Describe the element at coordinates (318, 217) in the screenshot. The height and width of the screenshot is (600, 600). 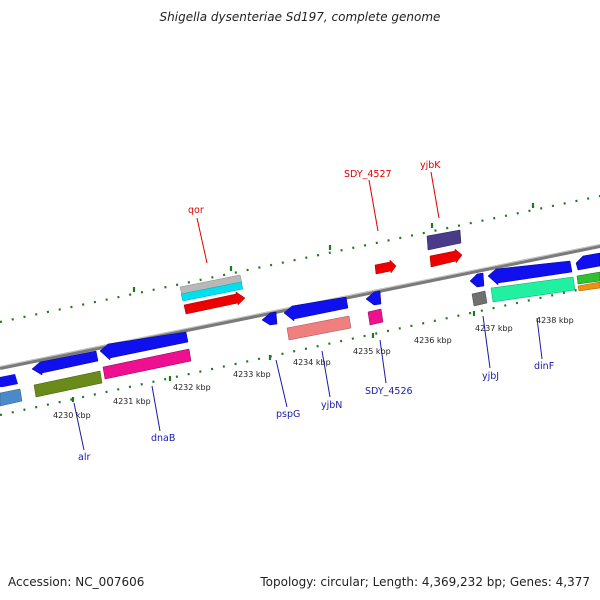
I see `top-leader-lines` at that location.